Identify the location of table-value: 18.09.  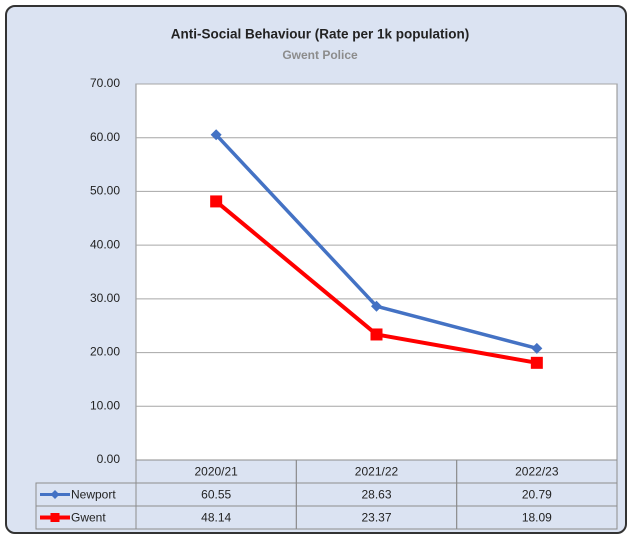
(537, 518).